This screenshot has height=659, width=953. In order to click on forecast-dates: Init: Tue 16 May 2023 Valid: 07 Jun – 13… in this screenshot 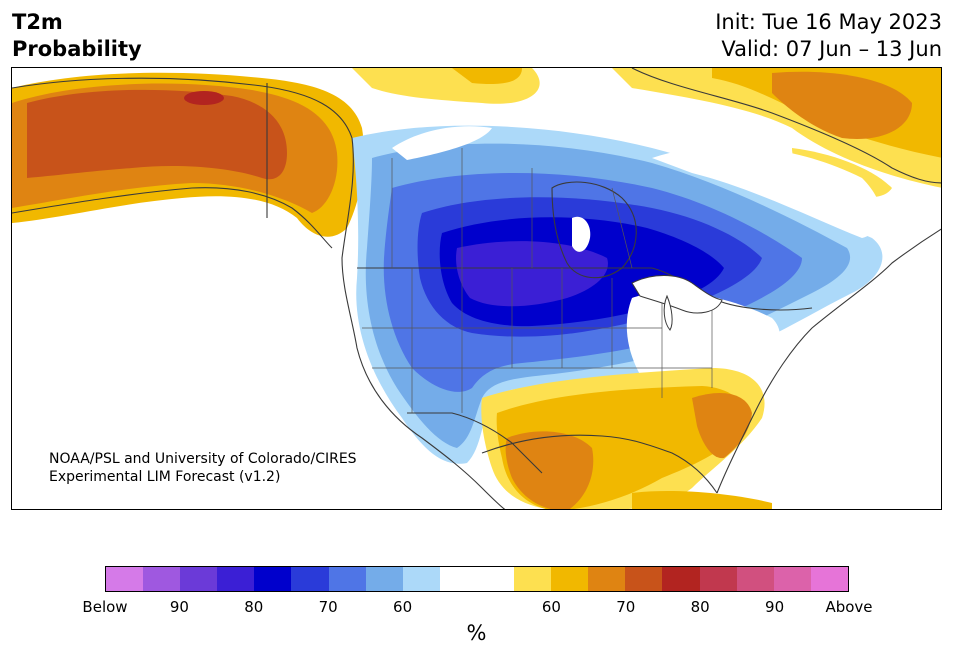, I will do `click(828, 36)`.